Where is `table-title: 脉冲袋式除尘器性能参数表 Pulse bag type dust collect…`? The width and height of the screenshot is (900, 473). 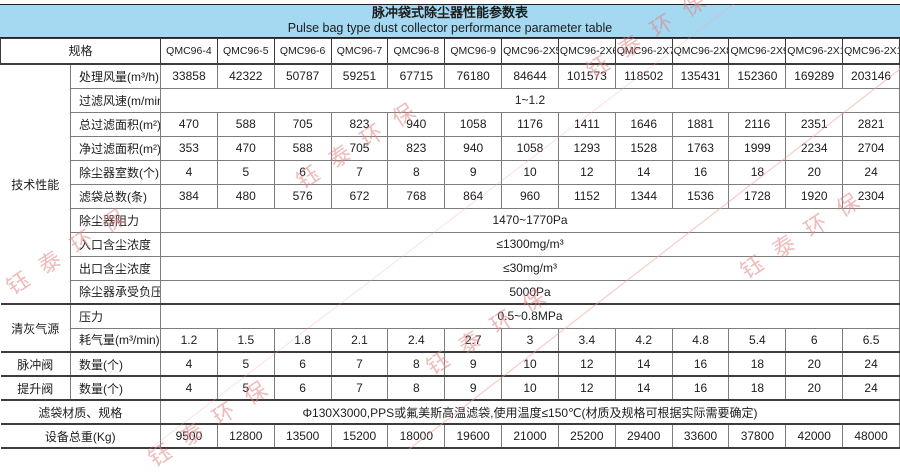
table-title: 脉冲袋式除尘器性能参数表 Pulse bag type dust collect… is located at coordinates (450, 21).